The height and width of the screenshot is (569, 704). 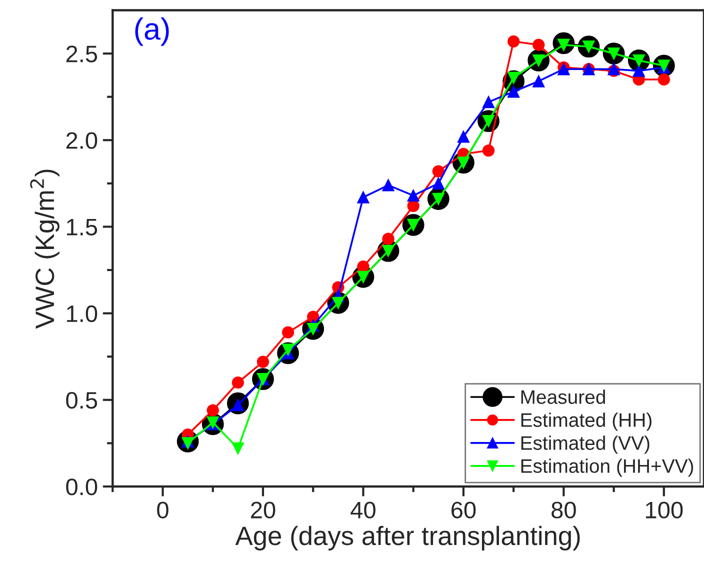 What do you see at coordinates (82, 54) in the screenshot?
I see `y-tick-label: 2.5` at bounding box center [82, 54].